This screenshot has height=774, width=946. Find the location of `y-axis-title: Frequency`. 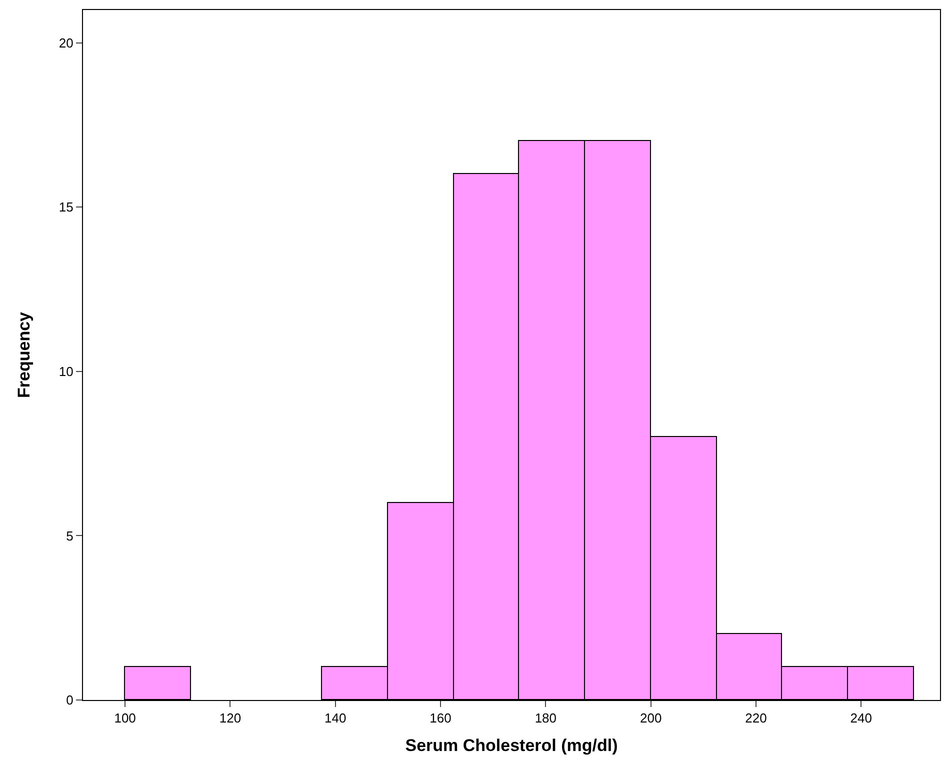

y-axis-title: Frequency is located at coordinates (24, 354).